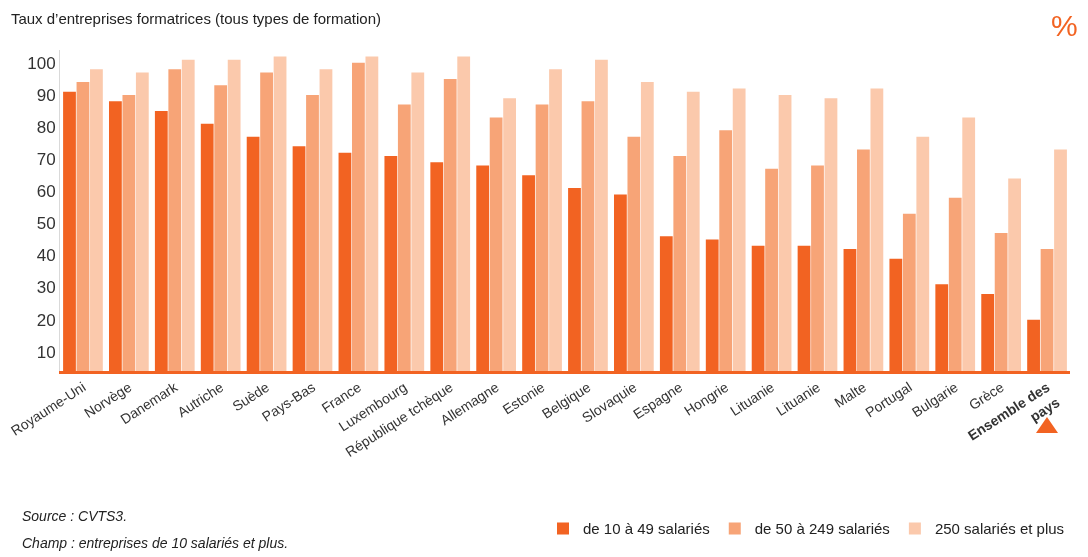 The width and height of the screenshot is (1088, 557). Describe the element at coordinates (46, 160) in the screenshot. I see `y-tick-label: 70` at that location.